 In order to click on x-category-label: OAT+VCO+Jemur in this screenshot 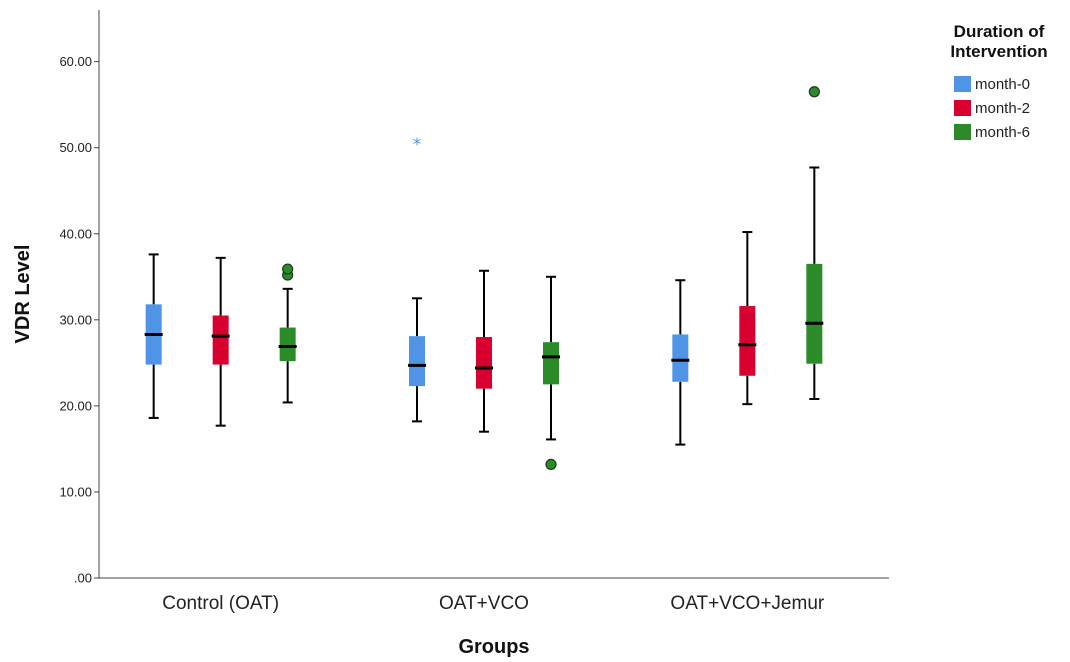, I will do `click(747, 603)`.